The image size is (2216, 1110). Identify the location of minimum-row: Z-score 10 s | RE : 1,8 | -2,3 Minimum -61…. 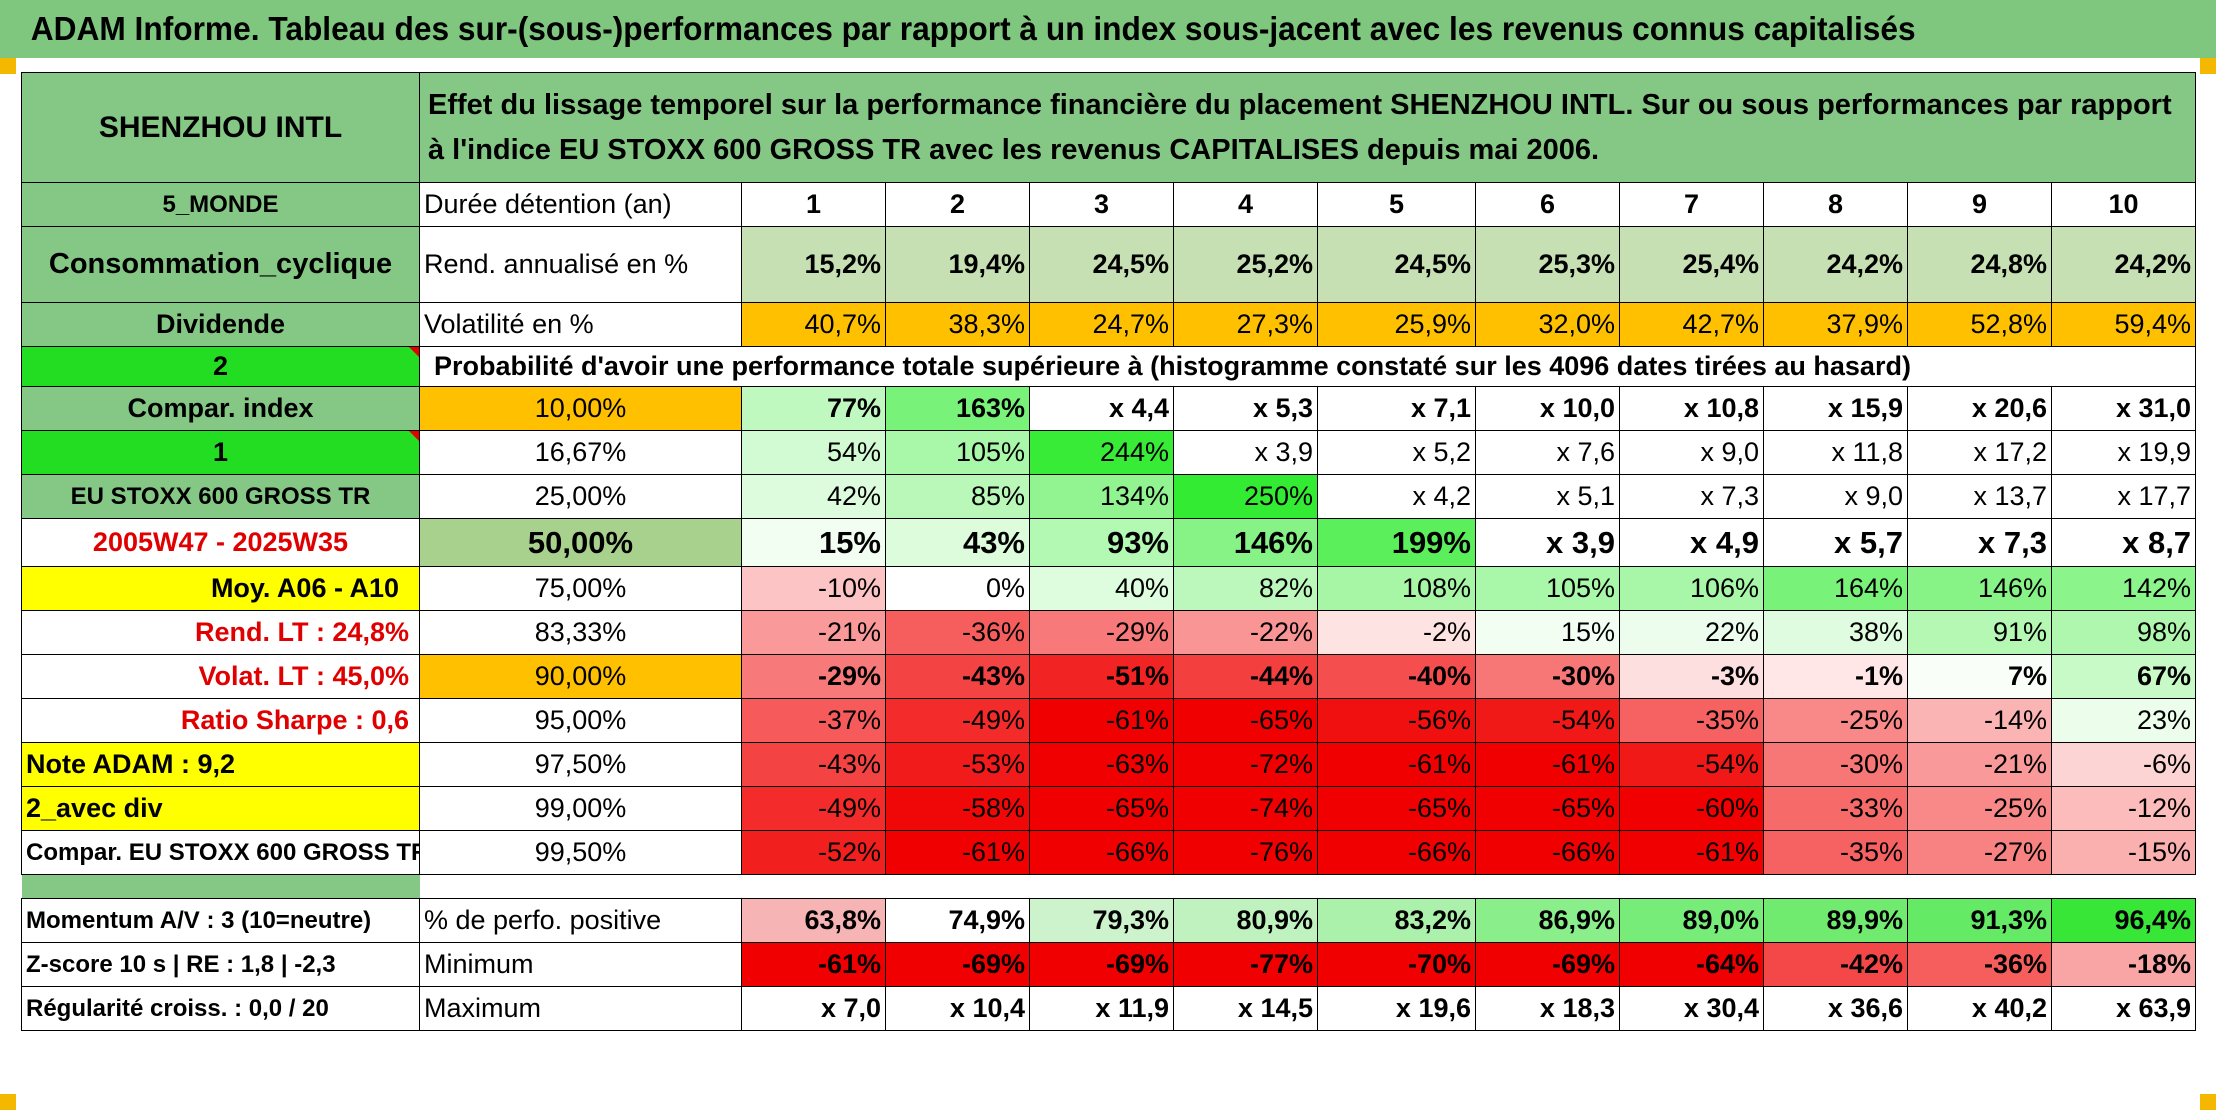
(1109, 964).